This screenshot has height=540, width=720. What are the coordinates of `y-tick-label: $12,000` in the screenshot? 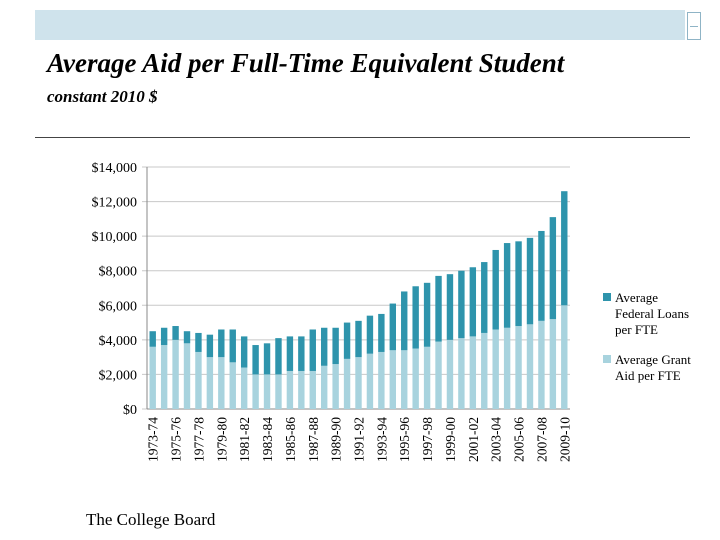 It's located at (115, 203).